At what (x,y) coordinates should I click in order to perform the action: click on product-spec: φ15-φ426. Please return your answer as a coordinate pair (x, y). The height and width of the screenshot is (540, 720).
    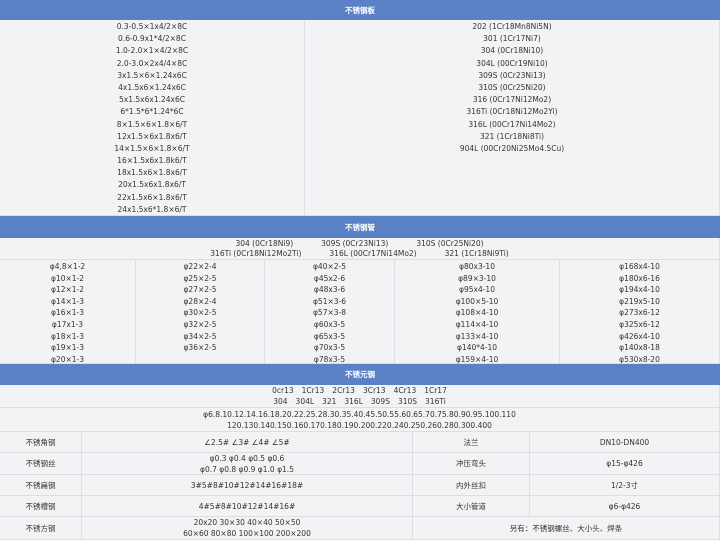
    Looking at the image, I should click on (625, 464).